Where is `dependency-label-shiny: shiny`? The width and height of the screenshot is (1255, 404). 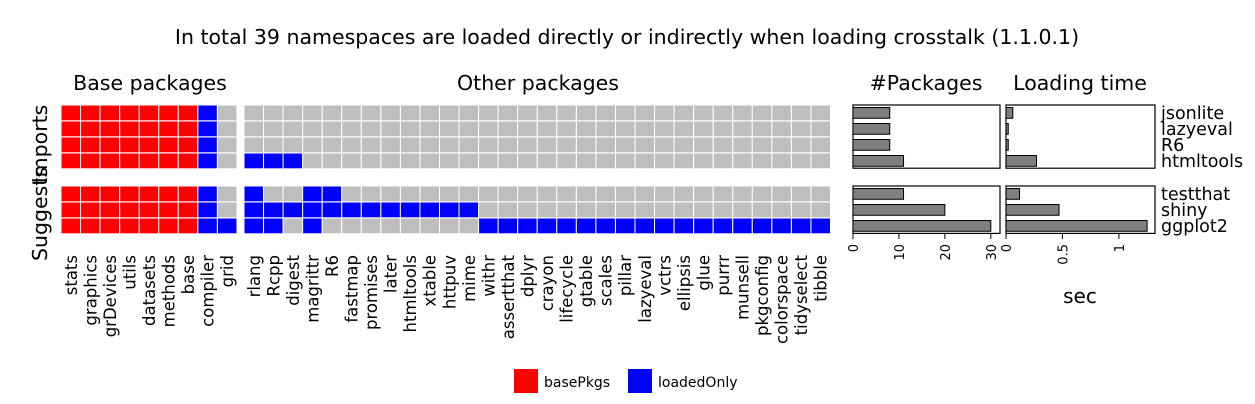
dependency-label-shiny: shiny is located at coordinates (1184, 211).